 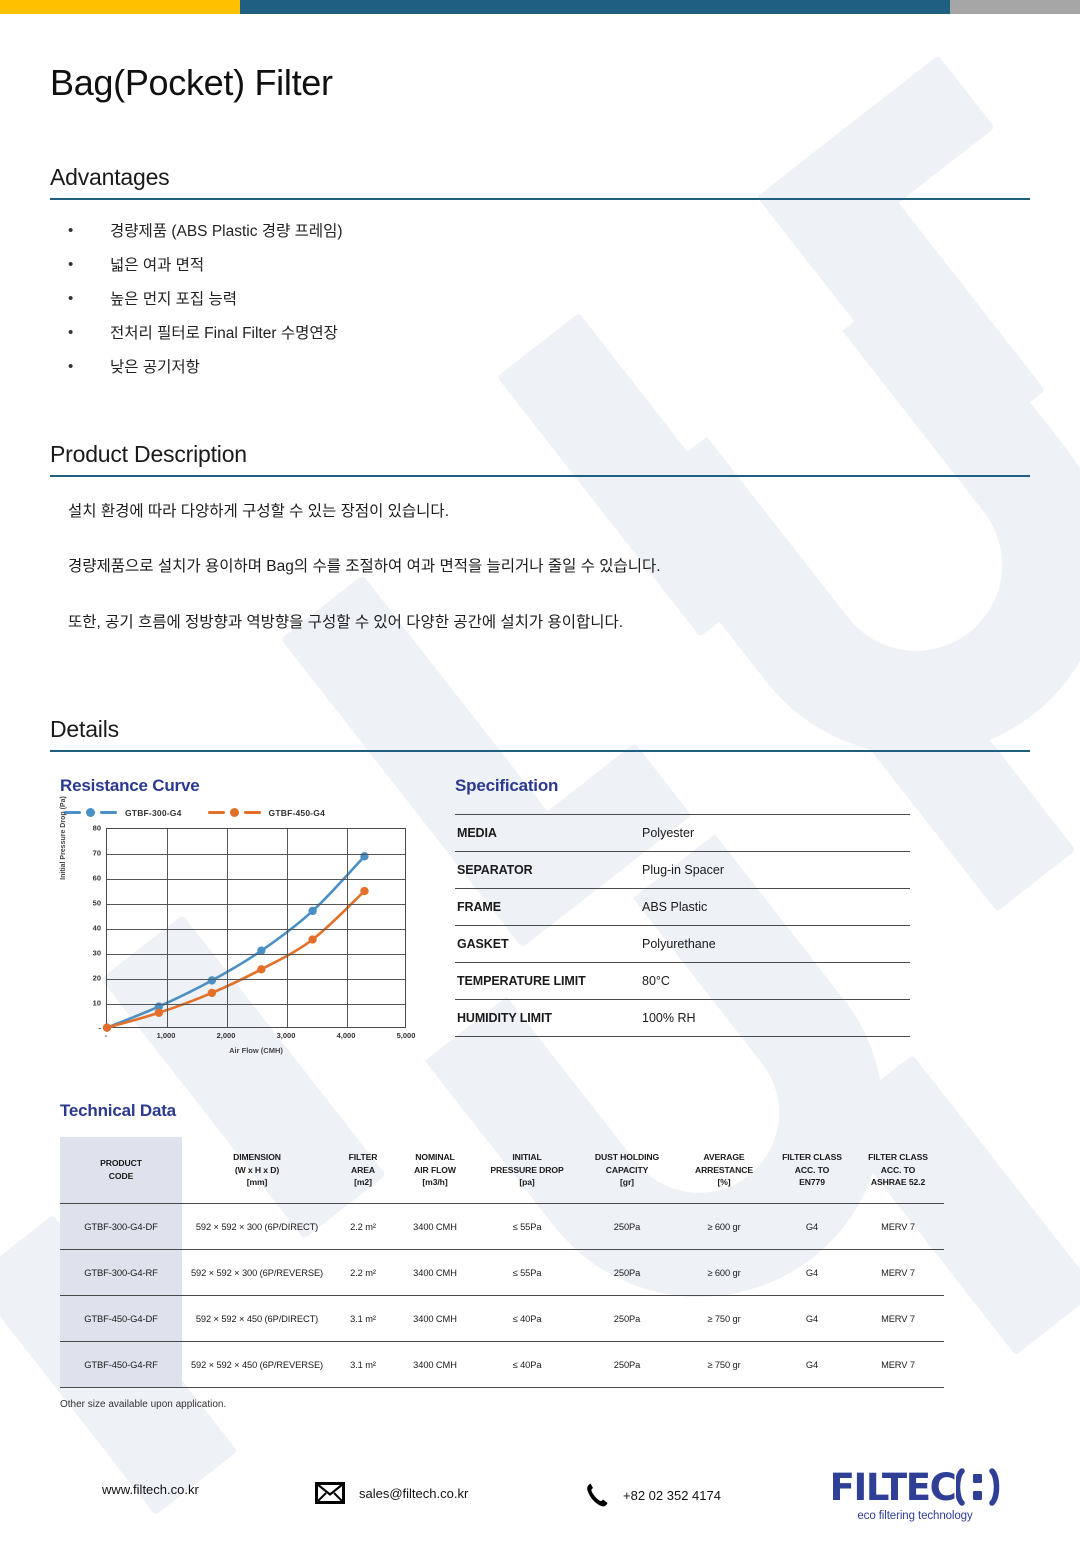 I want to click on table-column-header-line: ARRESTANCE, so click(x=724, y=1169).